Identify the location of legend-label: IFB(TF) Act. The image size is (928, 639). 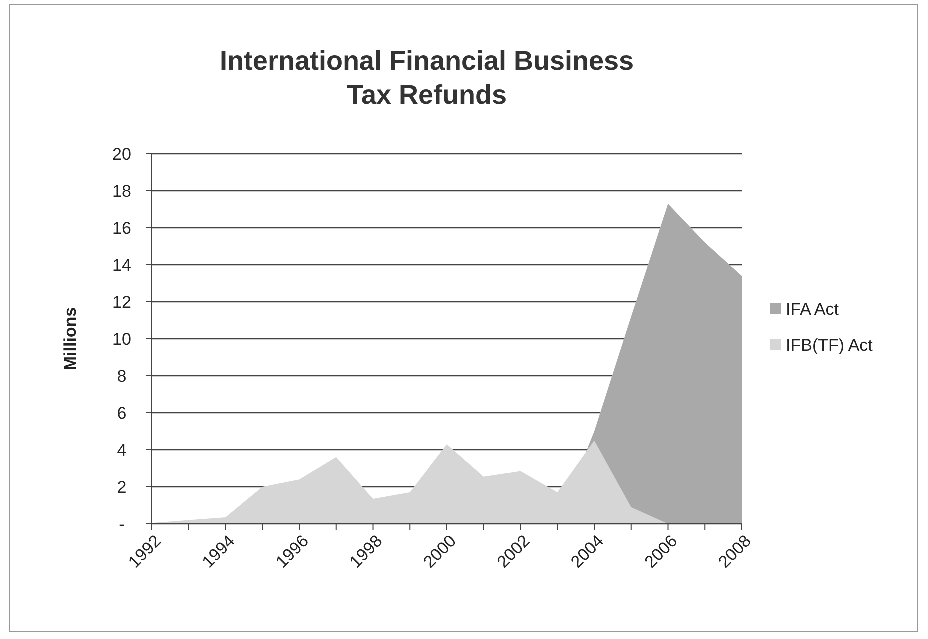
(830, 345).